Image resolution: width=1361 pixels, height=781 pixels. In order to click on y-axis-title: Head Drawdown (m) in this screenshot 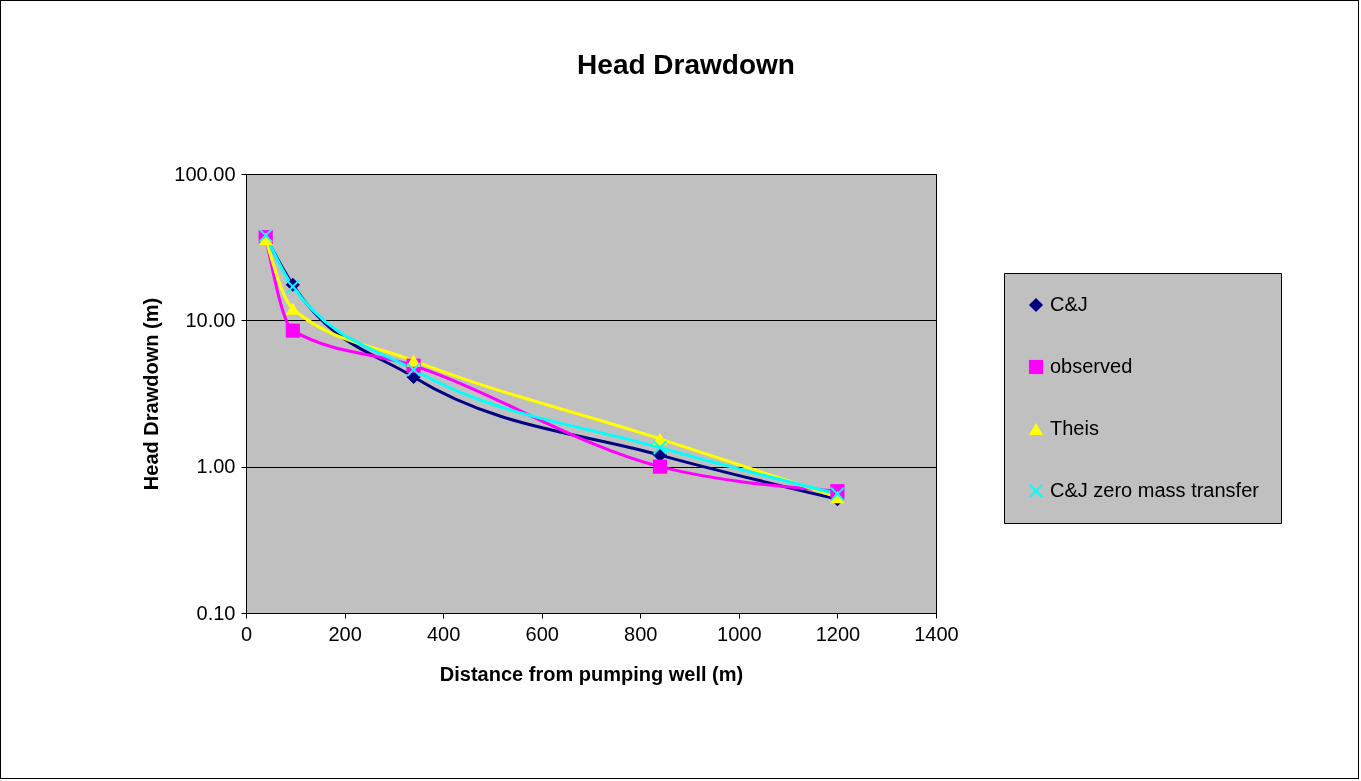, I will do `click(151, 394)`.